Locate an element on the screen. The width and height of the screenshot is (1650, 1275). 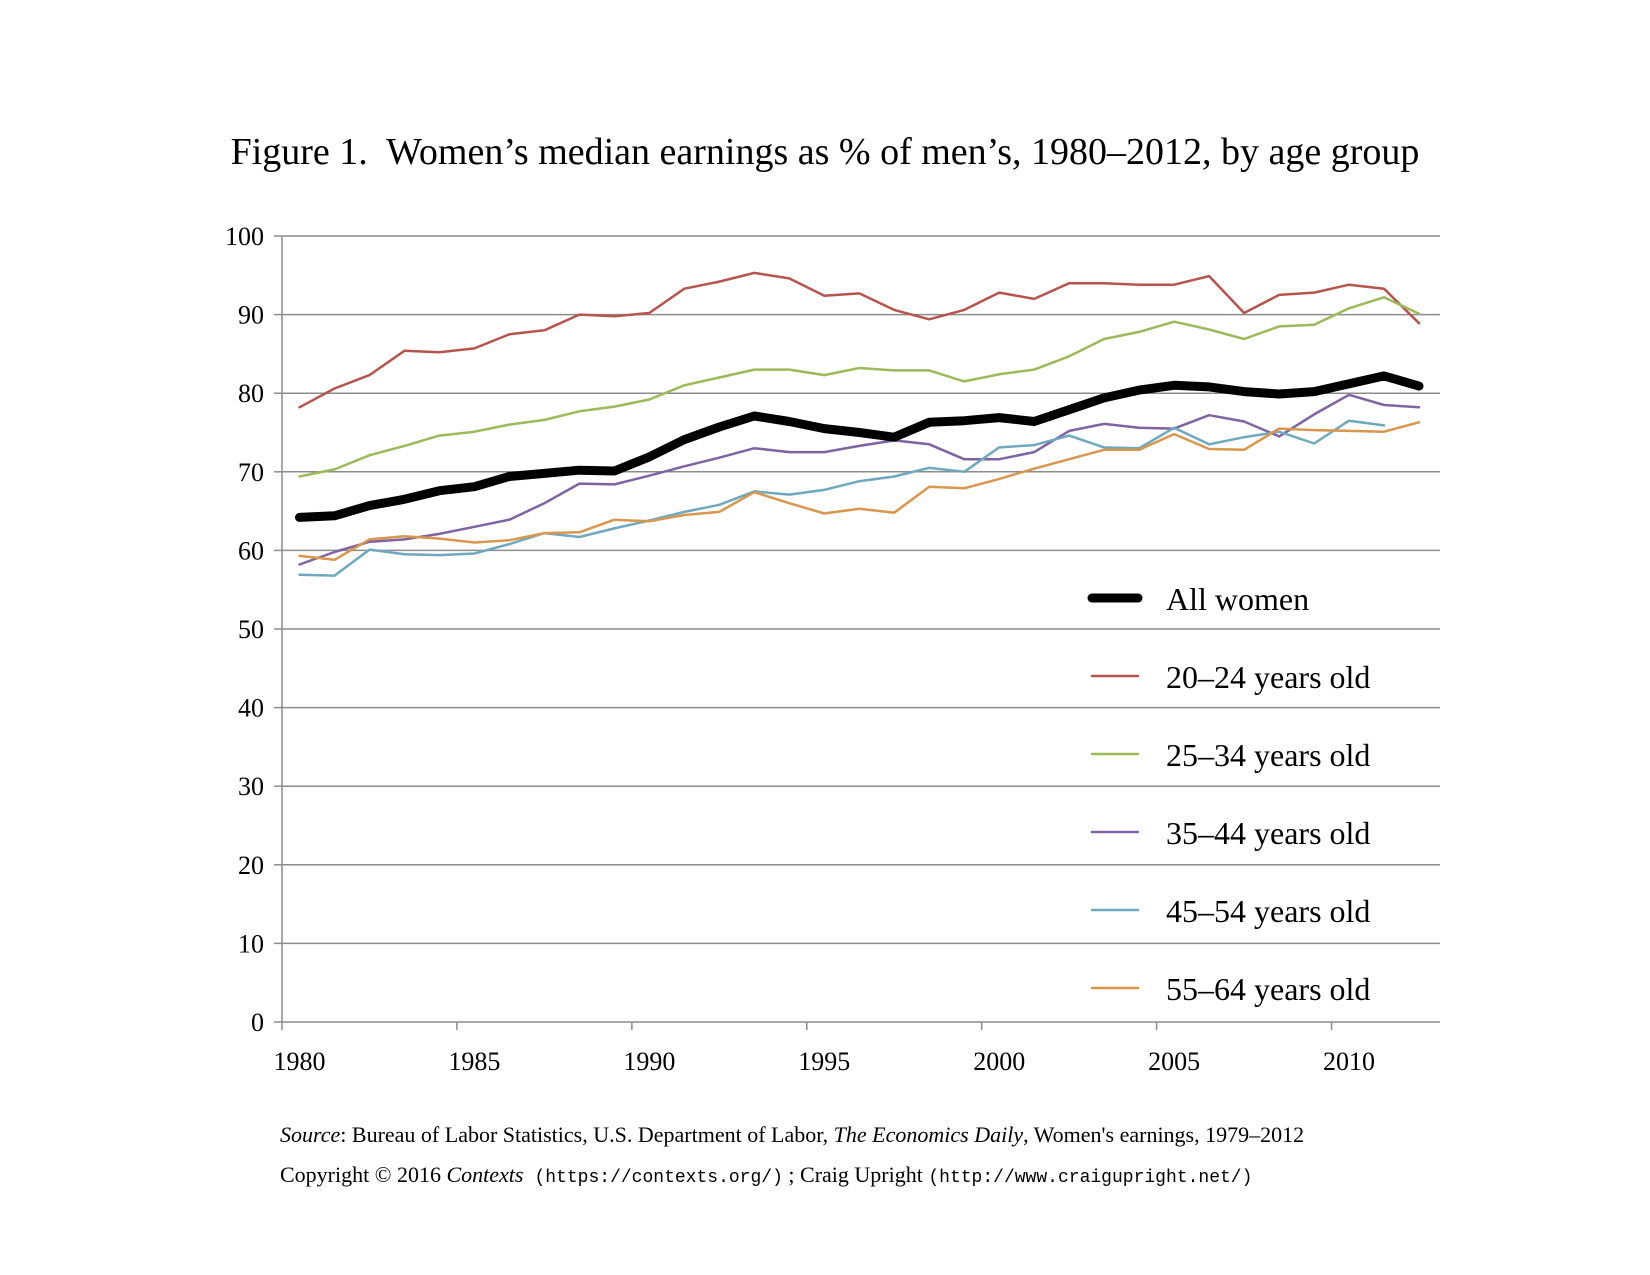
x-tick-label: 2000 is located at coordinates (999, 1061).